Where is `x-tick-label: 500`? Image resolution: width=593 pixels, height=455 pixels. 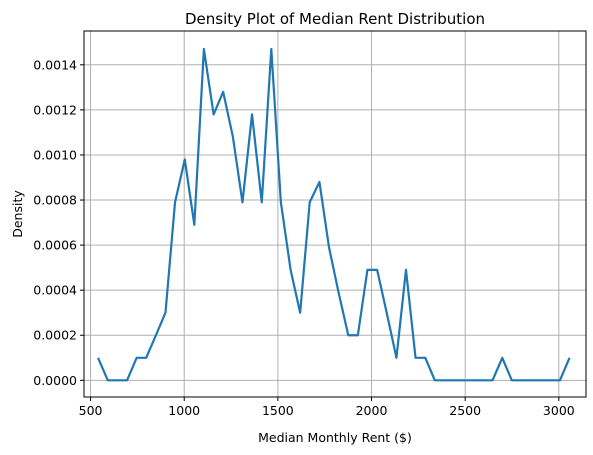
x-tick-label: 500 is located at coordinates (91, 410).